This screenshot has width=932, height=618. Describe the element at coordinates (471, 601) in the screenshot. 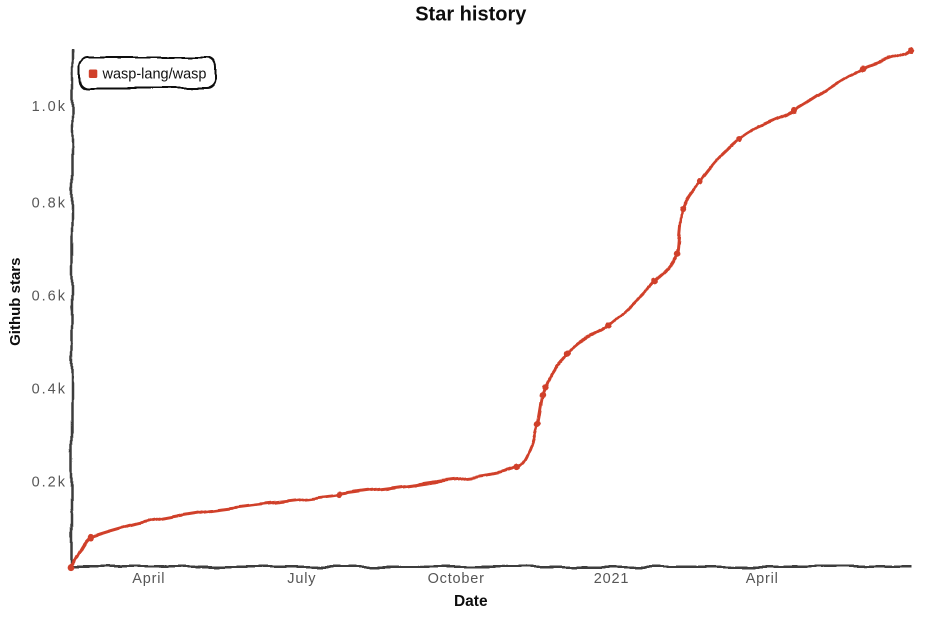

I see `svg-text: Date` at that location.